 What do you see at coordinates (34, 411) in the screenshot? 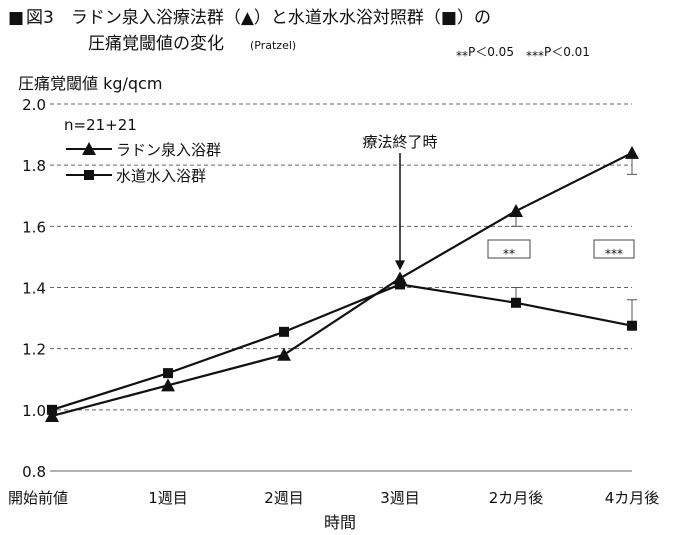
I see `y-tick-label-5: 1.0` at bounding box center [34, 411].